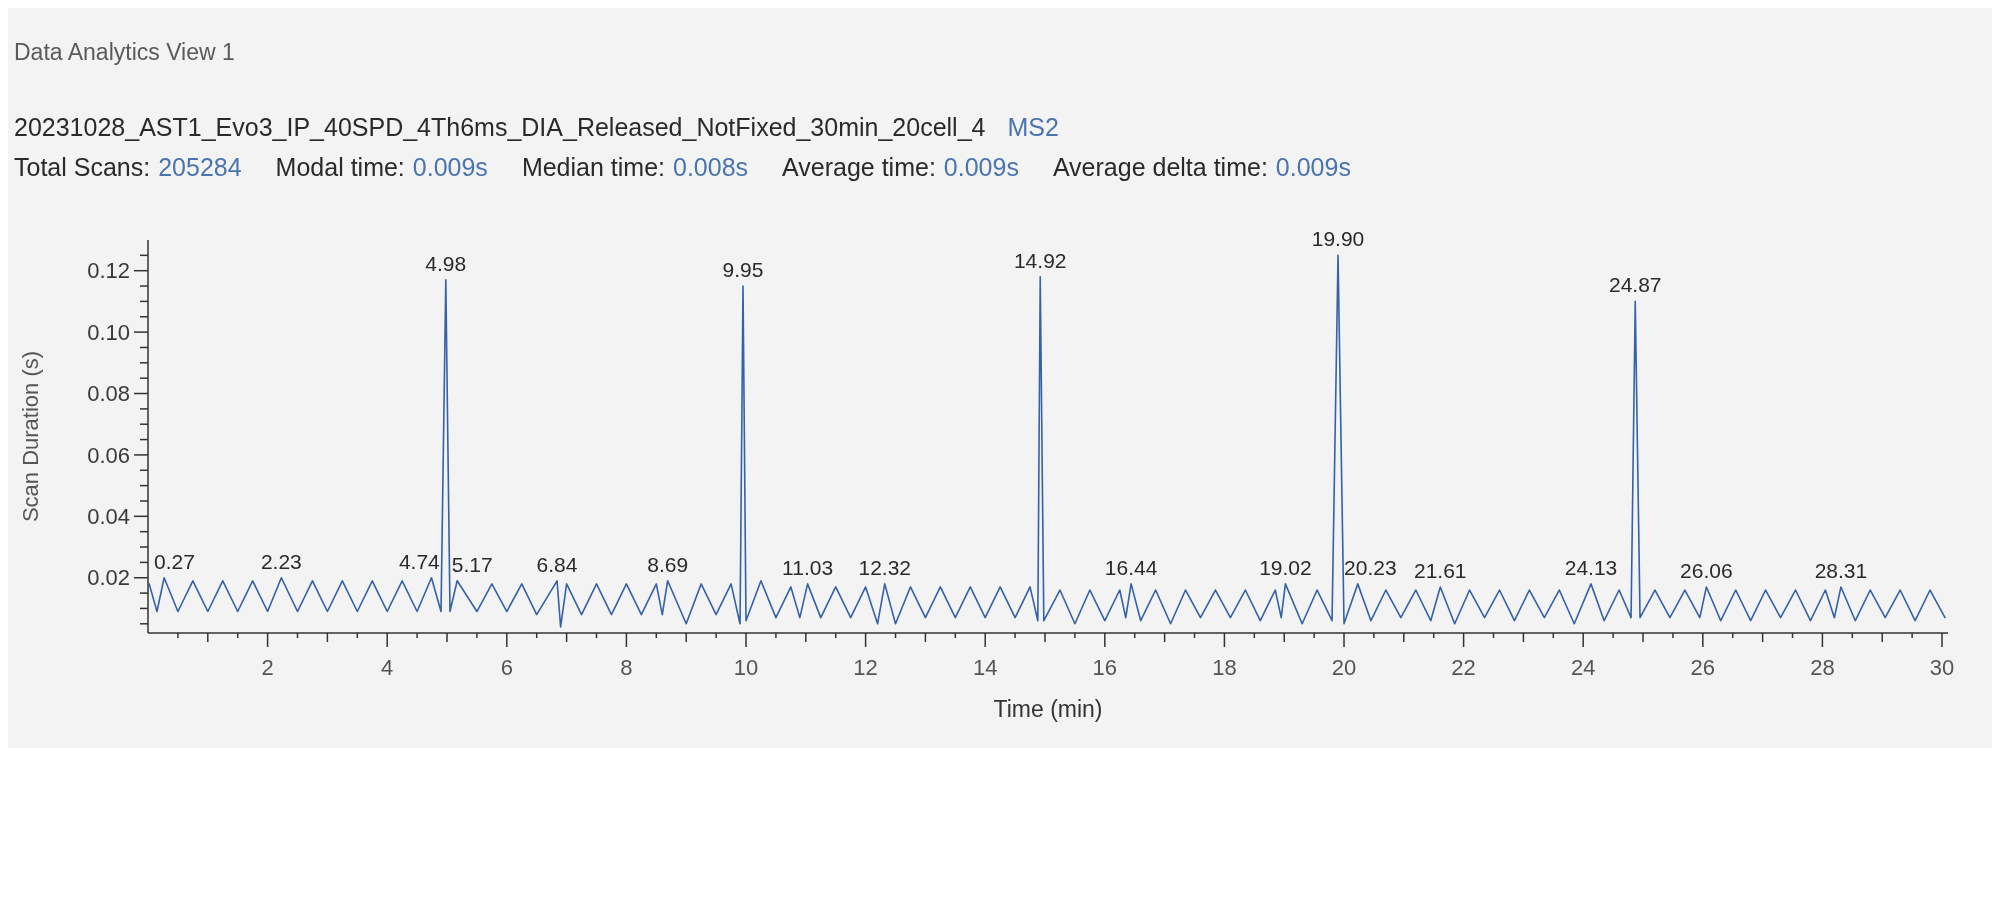 The width and height of the screenshot is (2000, 900). I want to click on x-tick-label: 28, so click(1822, 667).